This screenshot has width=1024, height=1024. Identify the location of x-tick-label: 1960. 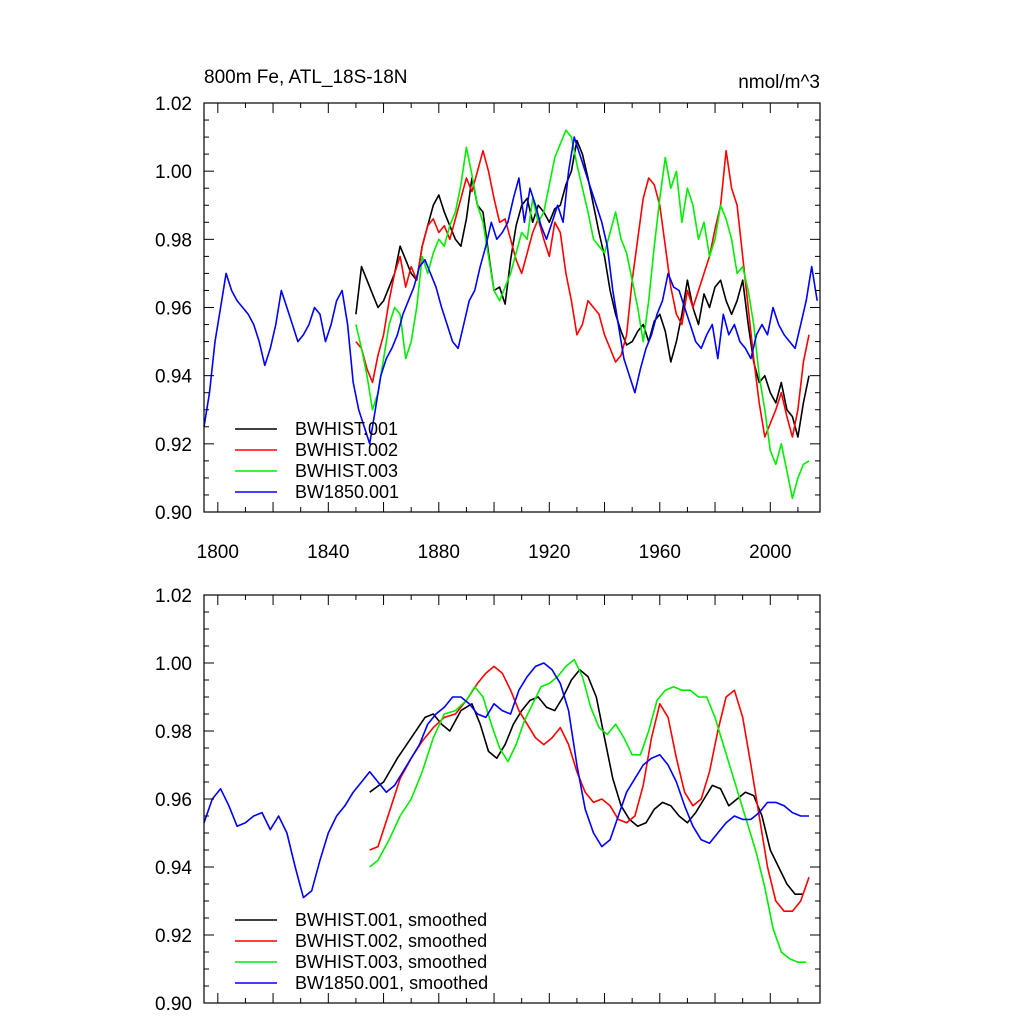
(660, 552).